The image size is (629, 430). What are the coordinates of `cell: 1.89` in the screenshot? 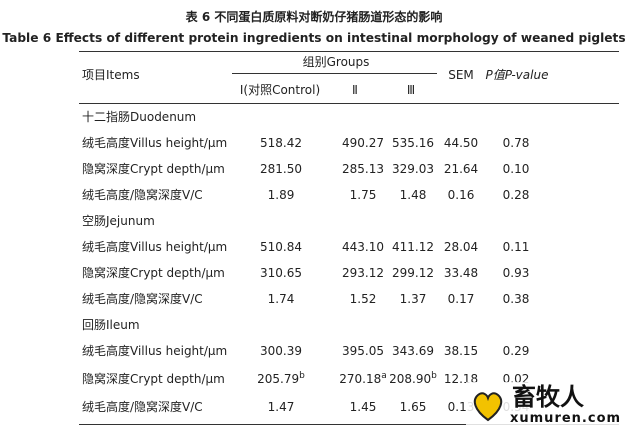 It's located at (281, 195).